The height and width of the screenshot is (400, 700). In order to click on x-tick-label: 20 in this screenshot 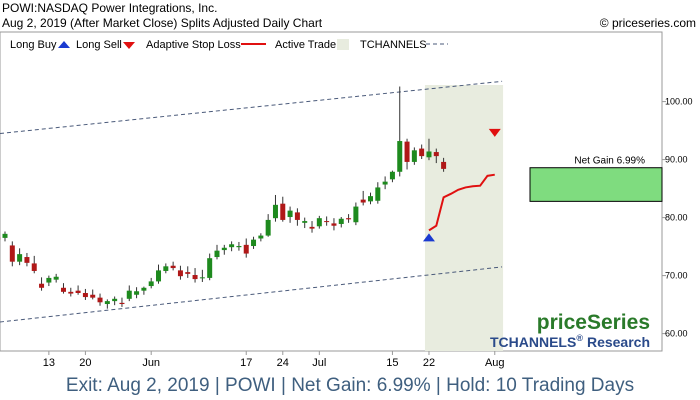, I will do `click(85, 363)`.